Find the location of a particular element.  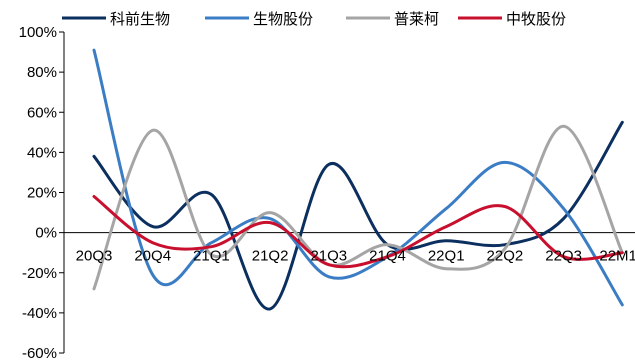

legend: 科前生物 生物股份 普莱柯 中牧股份 is located at coordinates (314, 19).